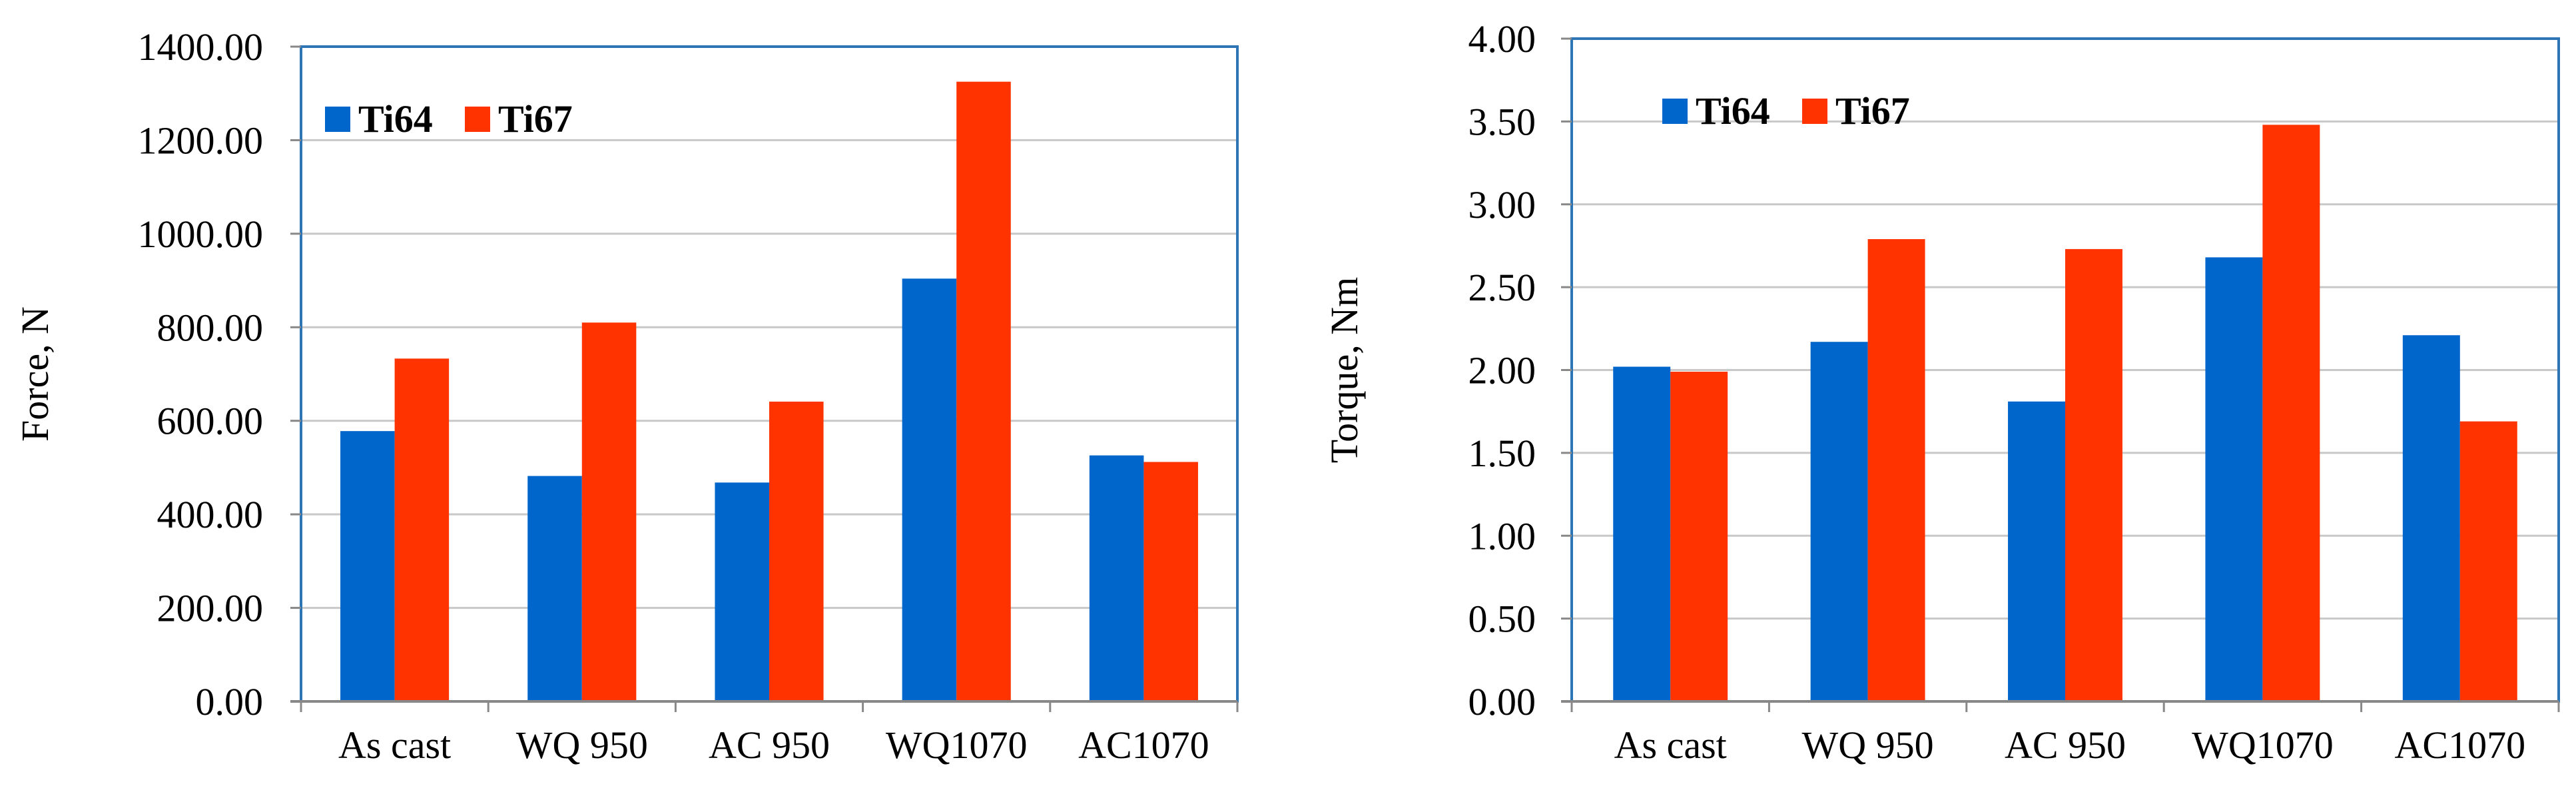 This screenshot has width=2576, height=800. I want to click on force-ytick-label: 800.00, so click(210, 327).